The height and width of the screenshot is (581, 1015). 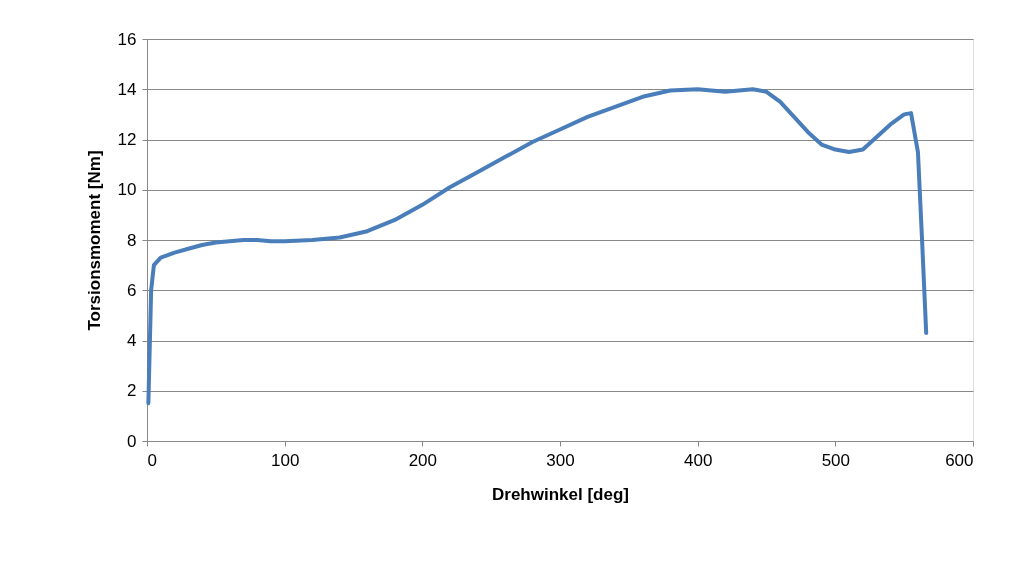 I want to click on y-tick-label: 10, so click(x=127, y=190).